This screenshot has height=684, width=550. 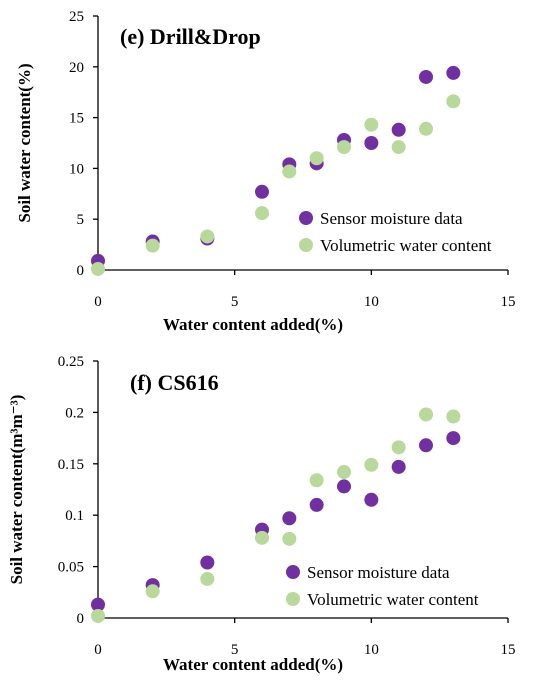 What do you see at coordinates (71, 465) in the screenshot?
I see `y-tick-label: 0.15` at bounding box center [71, 465].